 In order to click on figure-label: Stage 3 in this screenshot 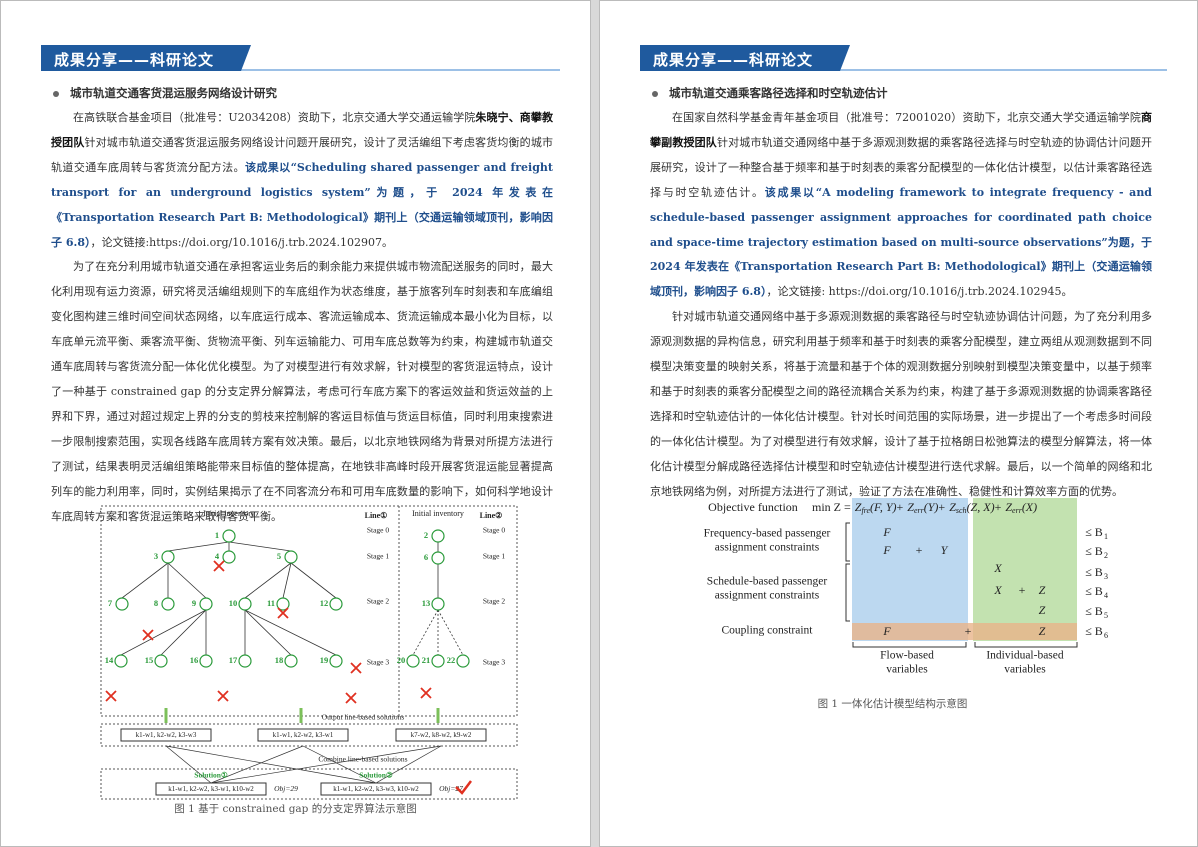, I will do `click(378, 662)`.